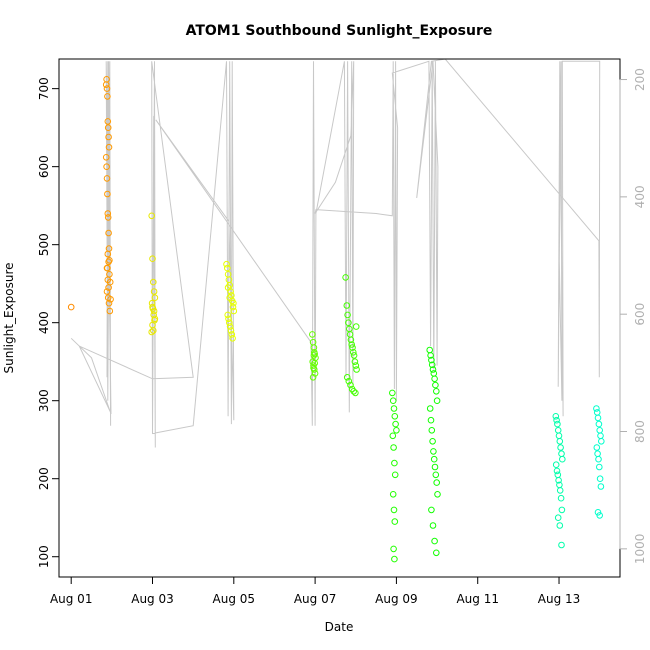 This screenshot has width=650, height=650. I want to click on x-tick-label: Aug 13, so click(559, 599).